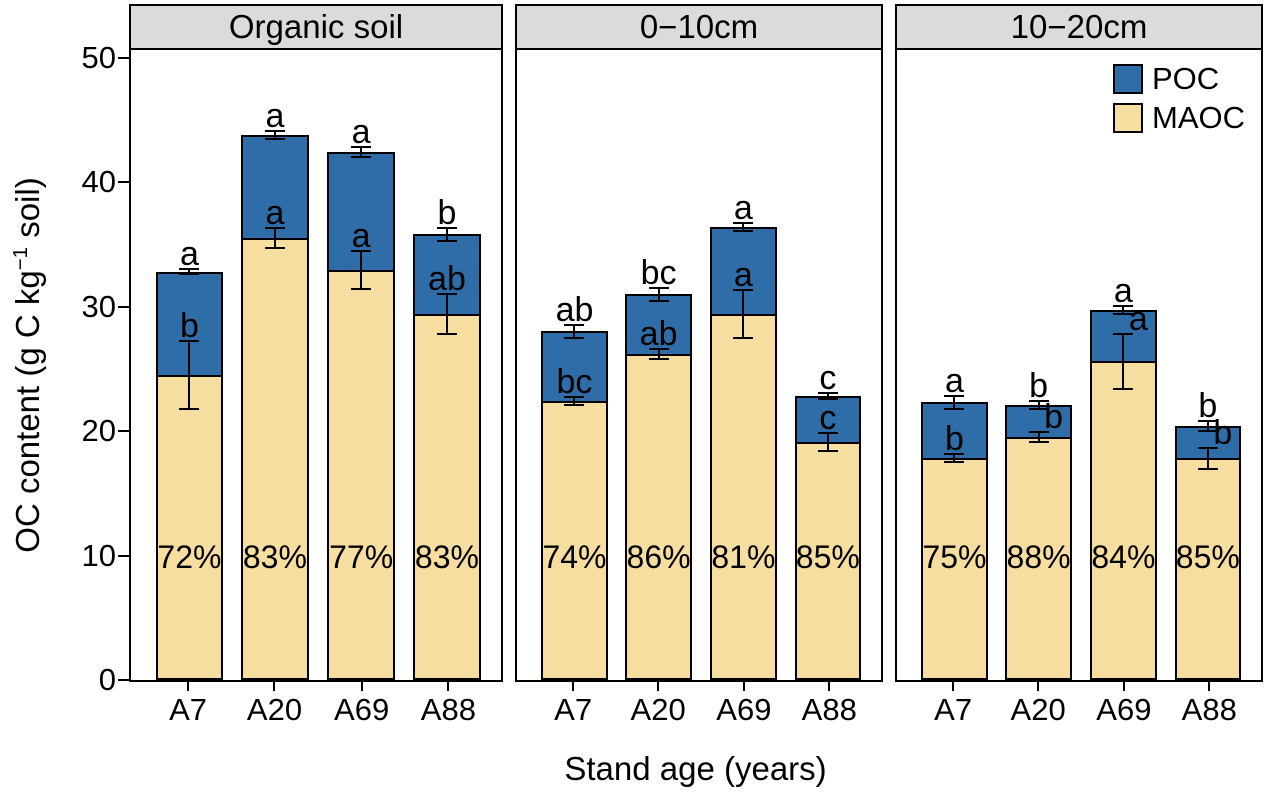 This screenshot has height=797, width=1268. Describe the element at coordinates (361, 557) in the screenshot. I see `maoc-percent-label: 77%` at that location.